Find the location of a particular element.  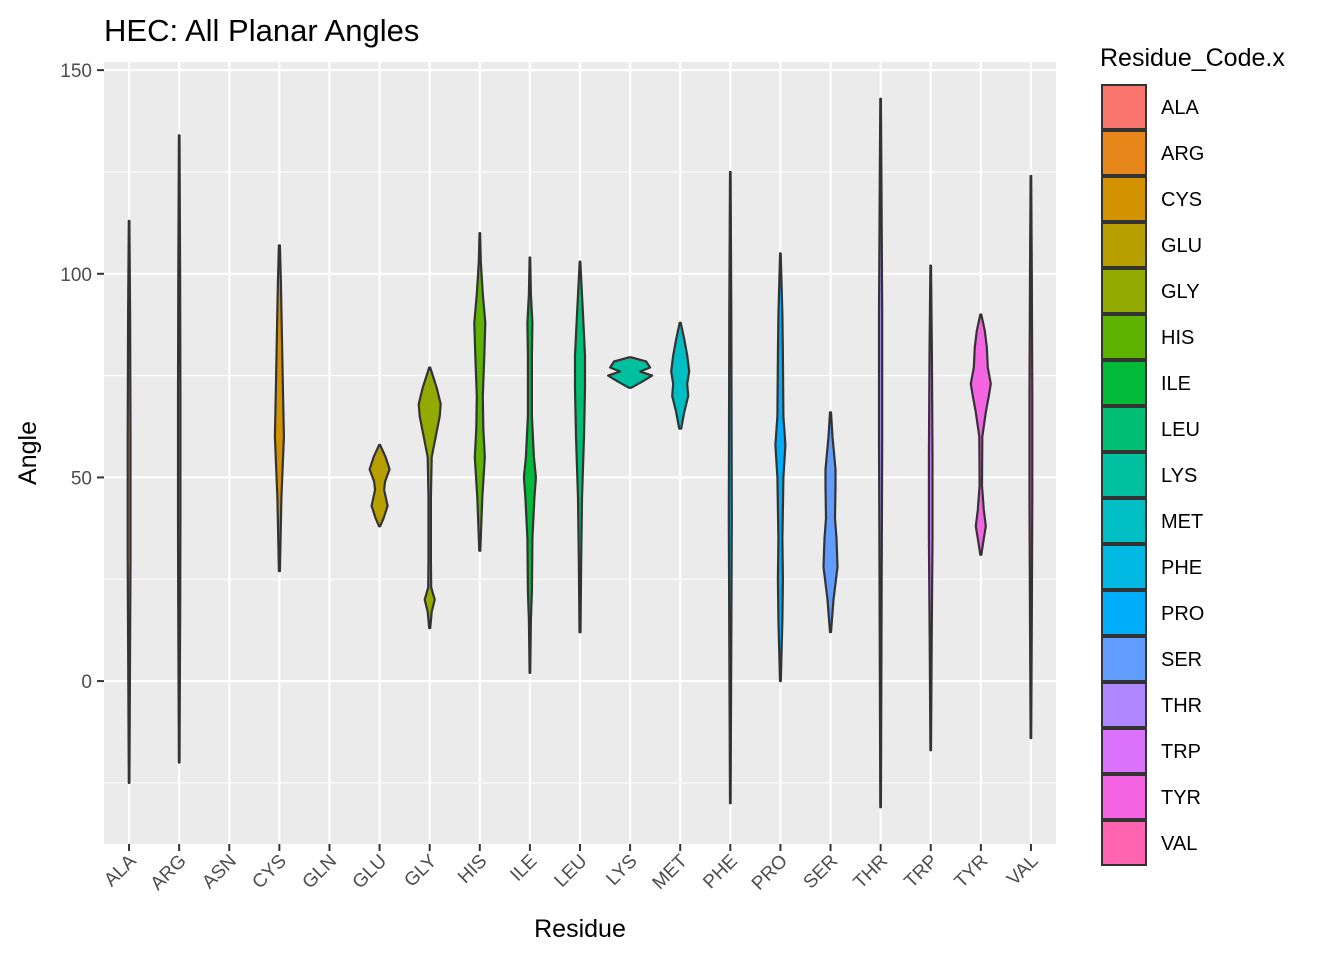

y-tick-label: 50 is located at coordinates (81, 478).